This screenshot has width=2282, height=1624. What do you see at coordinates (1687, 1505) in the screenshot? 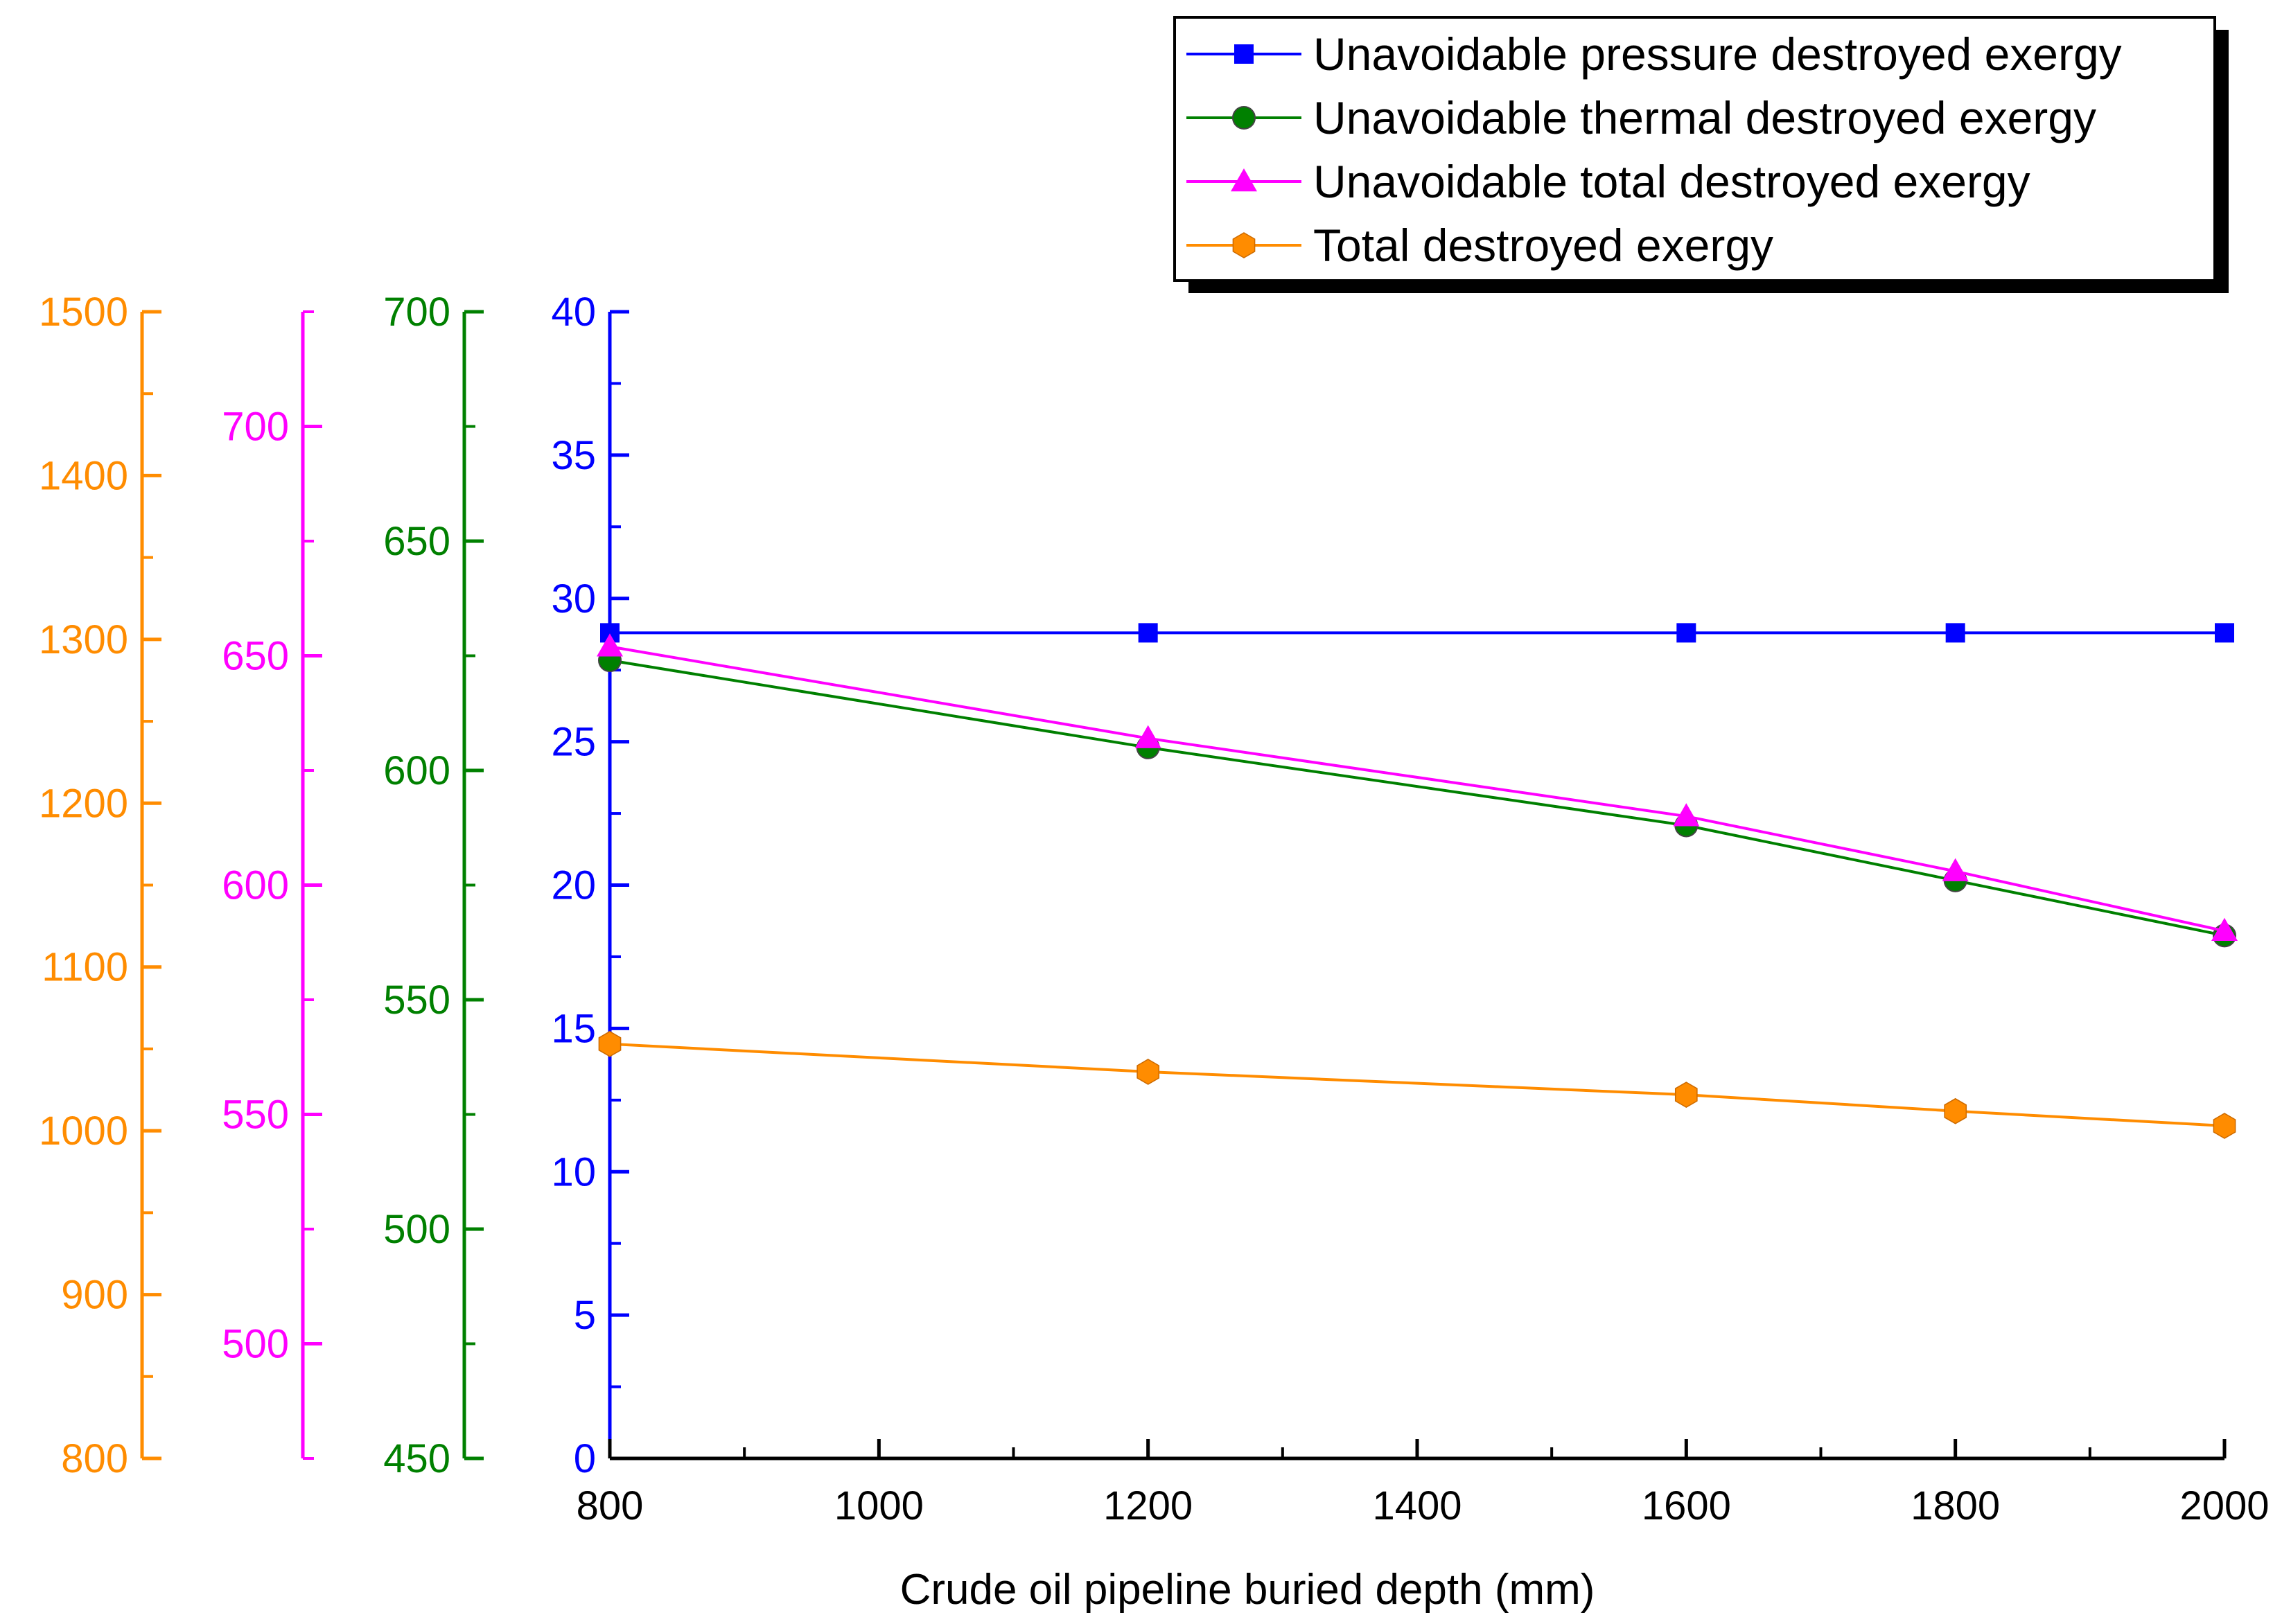
I see `x-tick-label: 1600` at bounding box center [1687, 1505].